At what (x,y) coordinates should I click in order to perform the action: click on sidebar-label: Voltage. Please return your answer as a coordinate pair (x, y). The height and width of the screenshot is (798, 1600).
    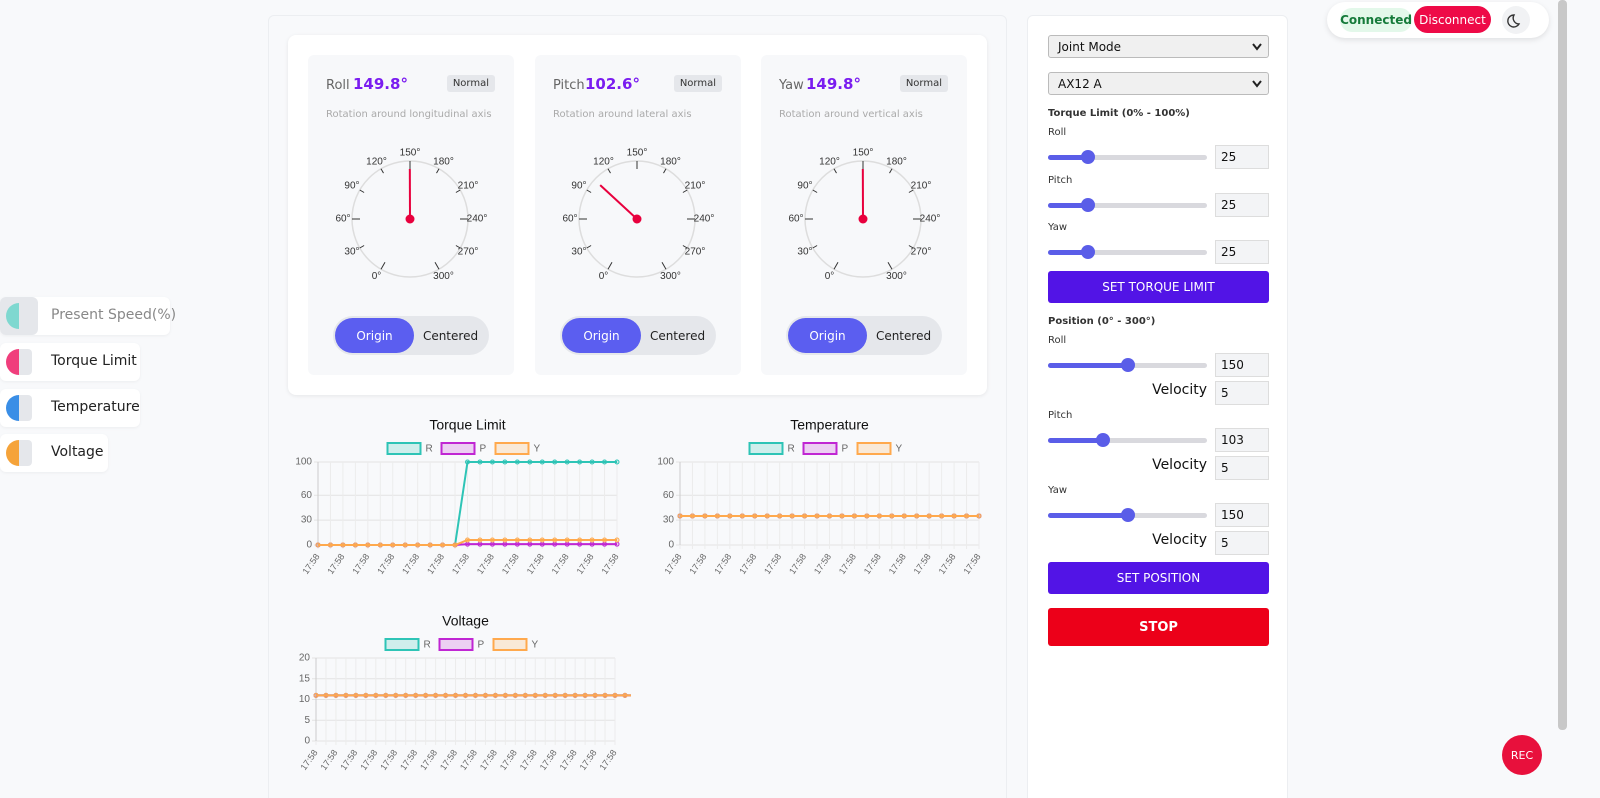
    Looking at the image, I should click on (77, 452).